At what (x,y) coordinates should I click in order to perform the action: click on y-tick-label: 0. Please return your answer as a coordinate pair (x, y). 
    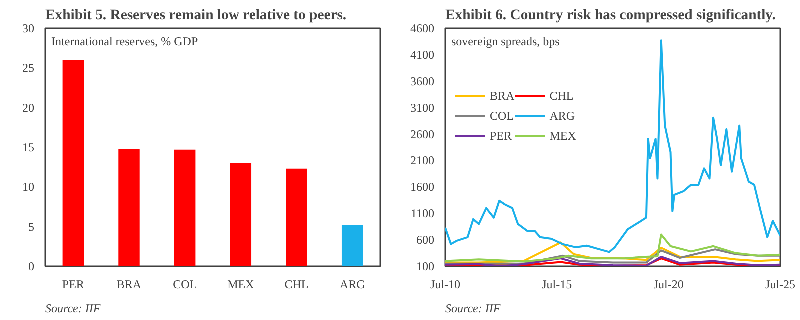
    Looking at the image, I should click on (31, 267).